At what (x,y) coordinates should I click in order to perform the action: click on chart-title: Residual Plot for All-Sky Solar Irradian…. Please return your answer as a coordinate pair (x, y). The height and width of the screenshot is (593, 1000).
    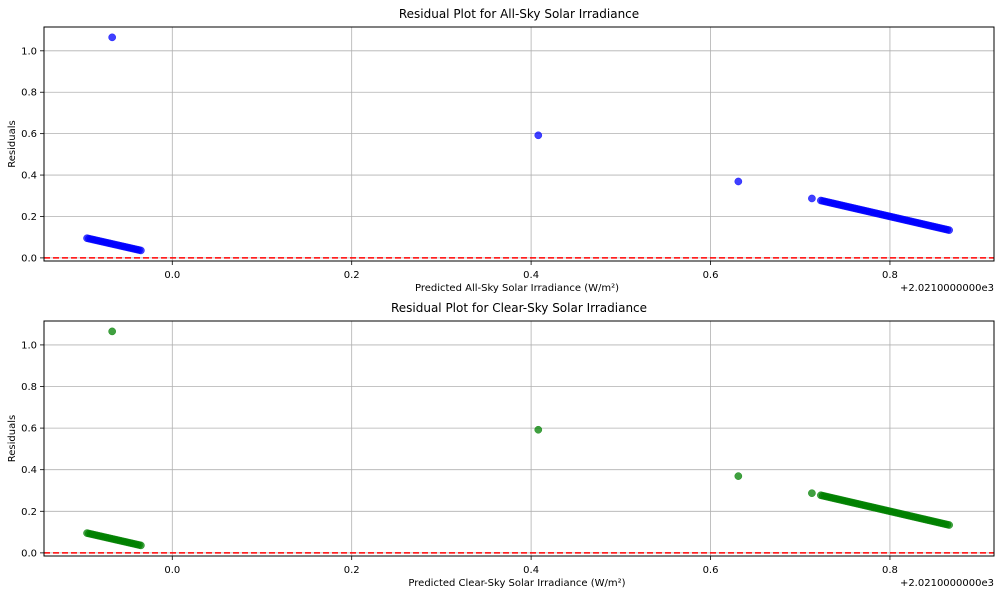
    Looking at the image, I should click on (519, 14).